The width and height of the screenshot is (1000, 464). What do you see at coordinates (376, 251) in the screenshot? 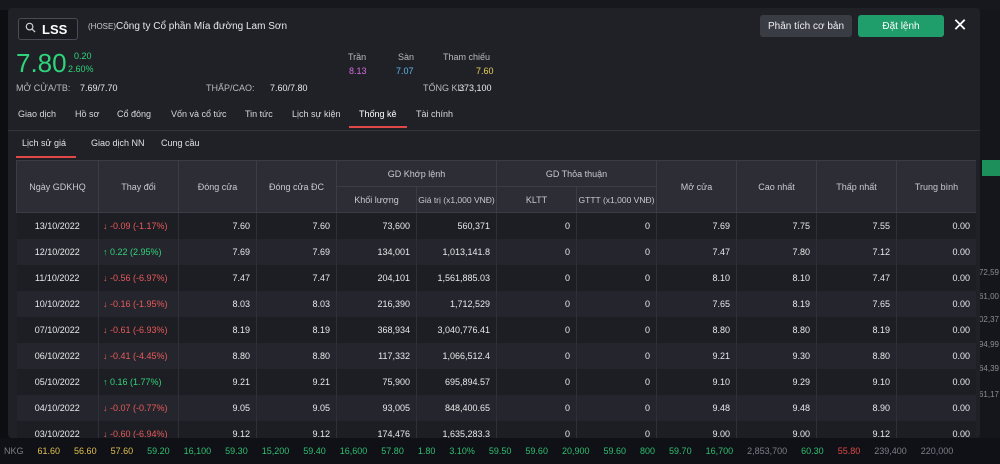
I see `cell-vol: 134,001` at bounding box center [376, 251].